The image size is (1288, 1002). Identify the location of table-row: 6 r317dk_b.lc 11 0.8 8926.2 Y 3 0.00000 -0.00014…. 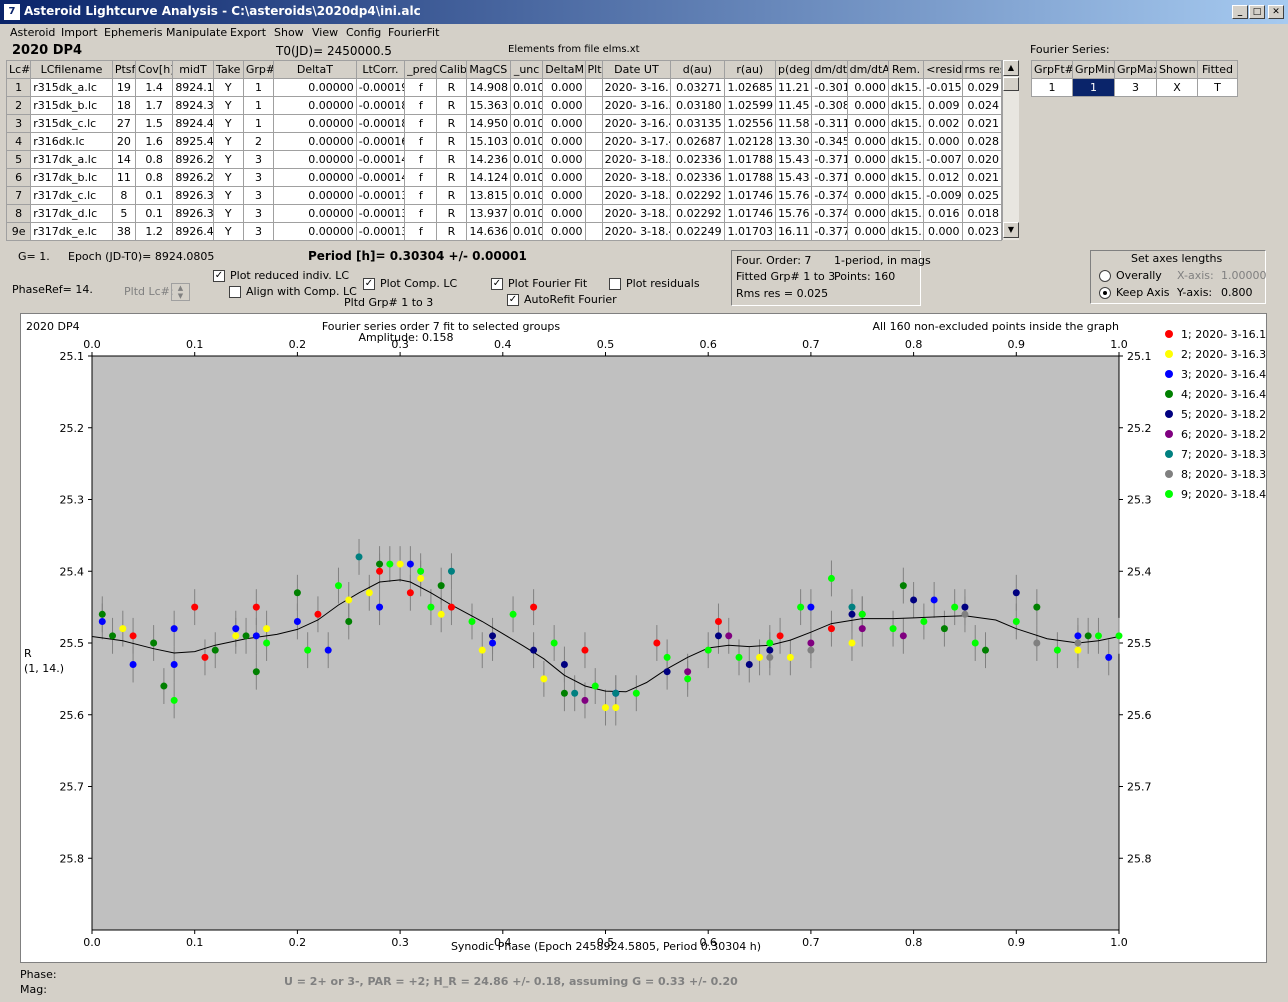
(503, 177).